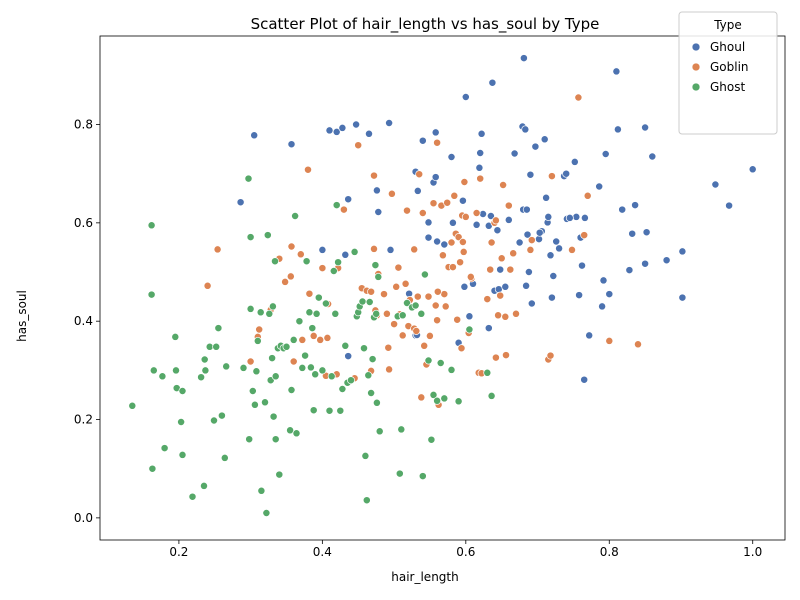 The height and width of the screenshot is (600, 800). What do you see at coordinates (22, 316) in the screenshot?
I see `y-axis-title: has_soul` at bounding box center [22, 316].